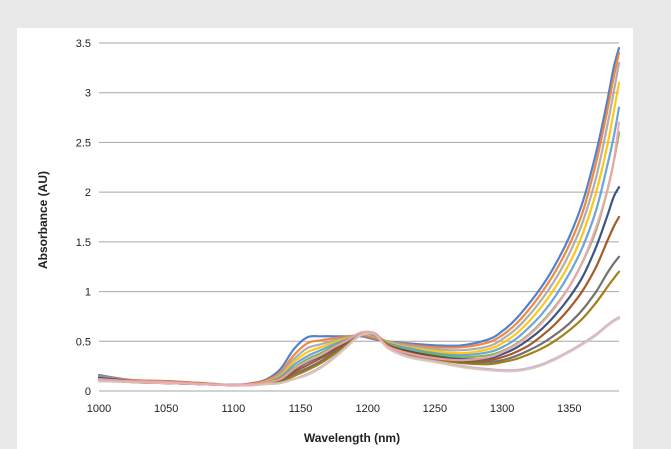 This screenshot has height=449, width=671. Describe the element at coordinates (83, 243) in the screenshot. I see `y-tick-label: 1.5` at that location.